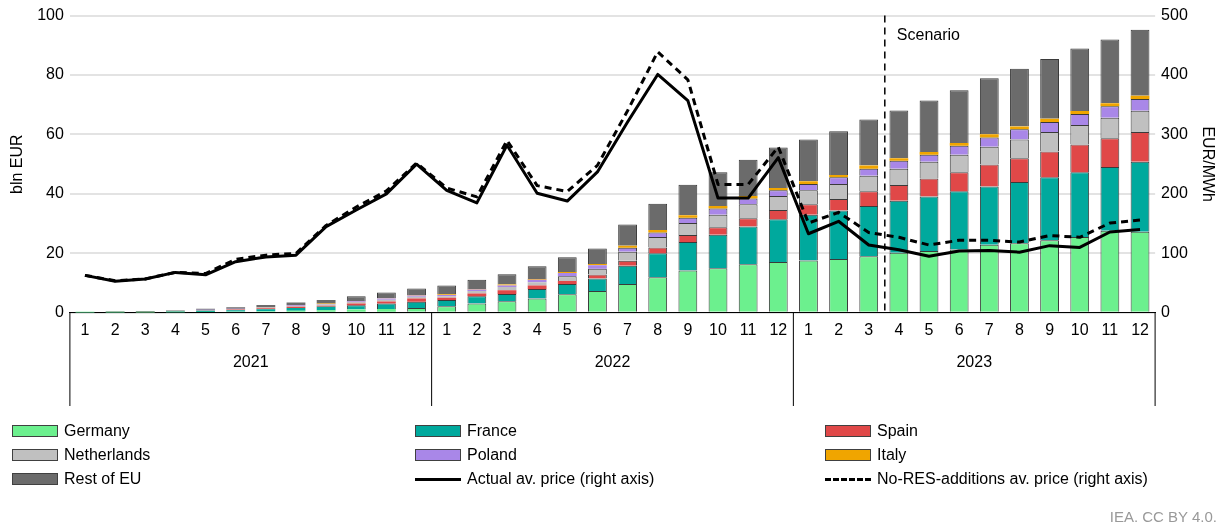 The image size is (1225, 527). Describe the element at coordinates (1174, 193) in the screenshot. I see `y2-tick-label: 200` at that location.